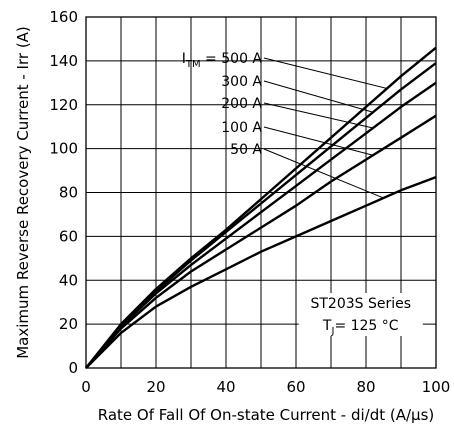  I want to click on x-tick-label: 80, so click(365, 387).